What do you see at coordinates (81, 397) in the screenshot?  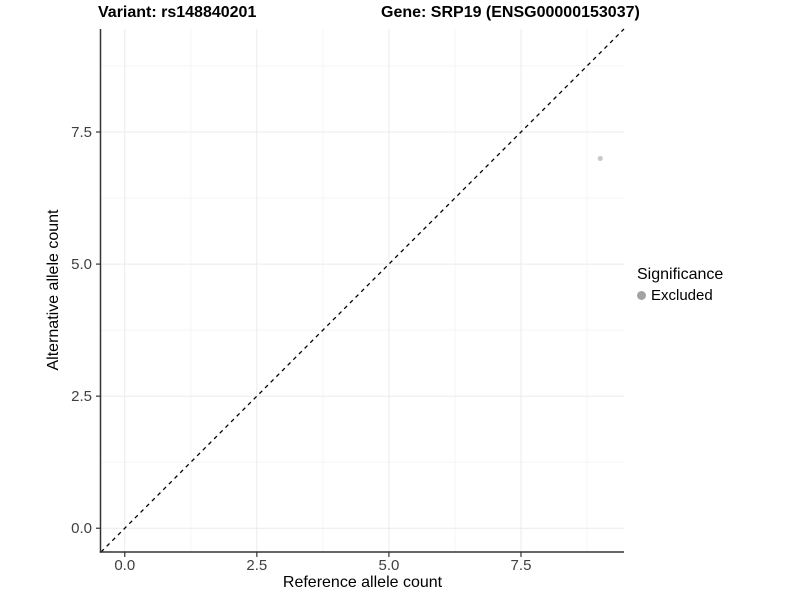 I see `y-tick-label: 2.5` at bounding box center [81, 397].